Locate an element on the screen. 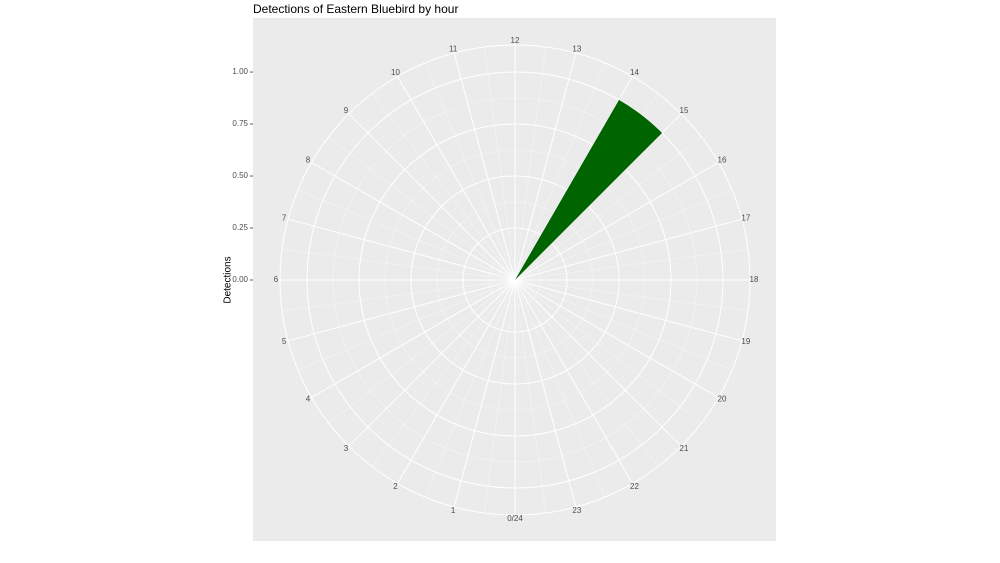 This screenshot has height=563, width=1000. x-tick-label: 3 is located at coordinates (346, 448).